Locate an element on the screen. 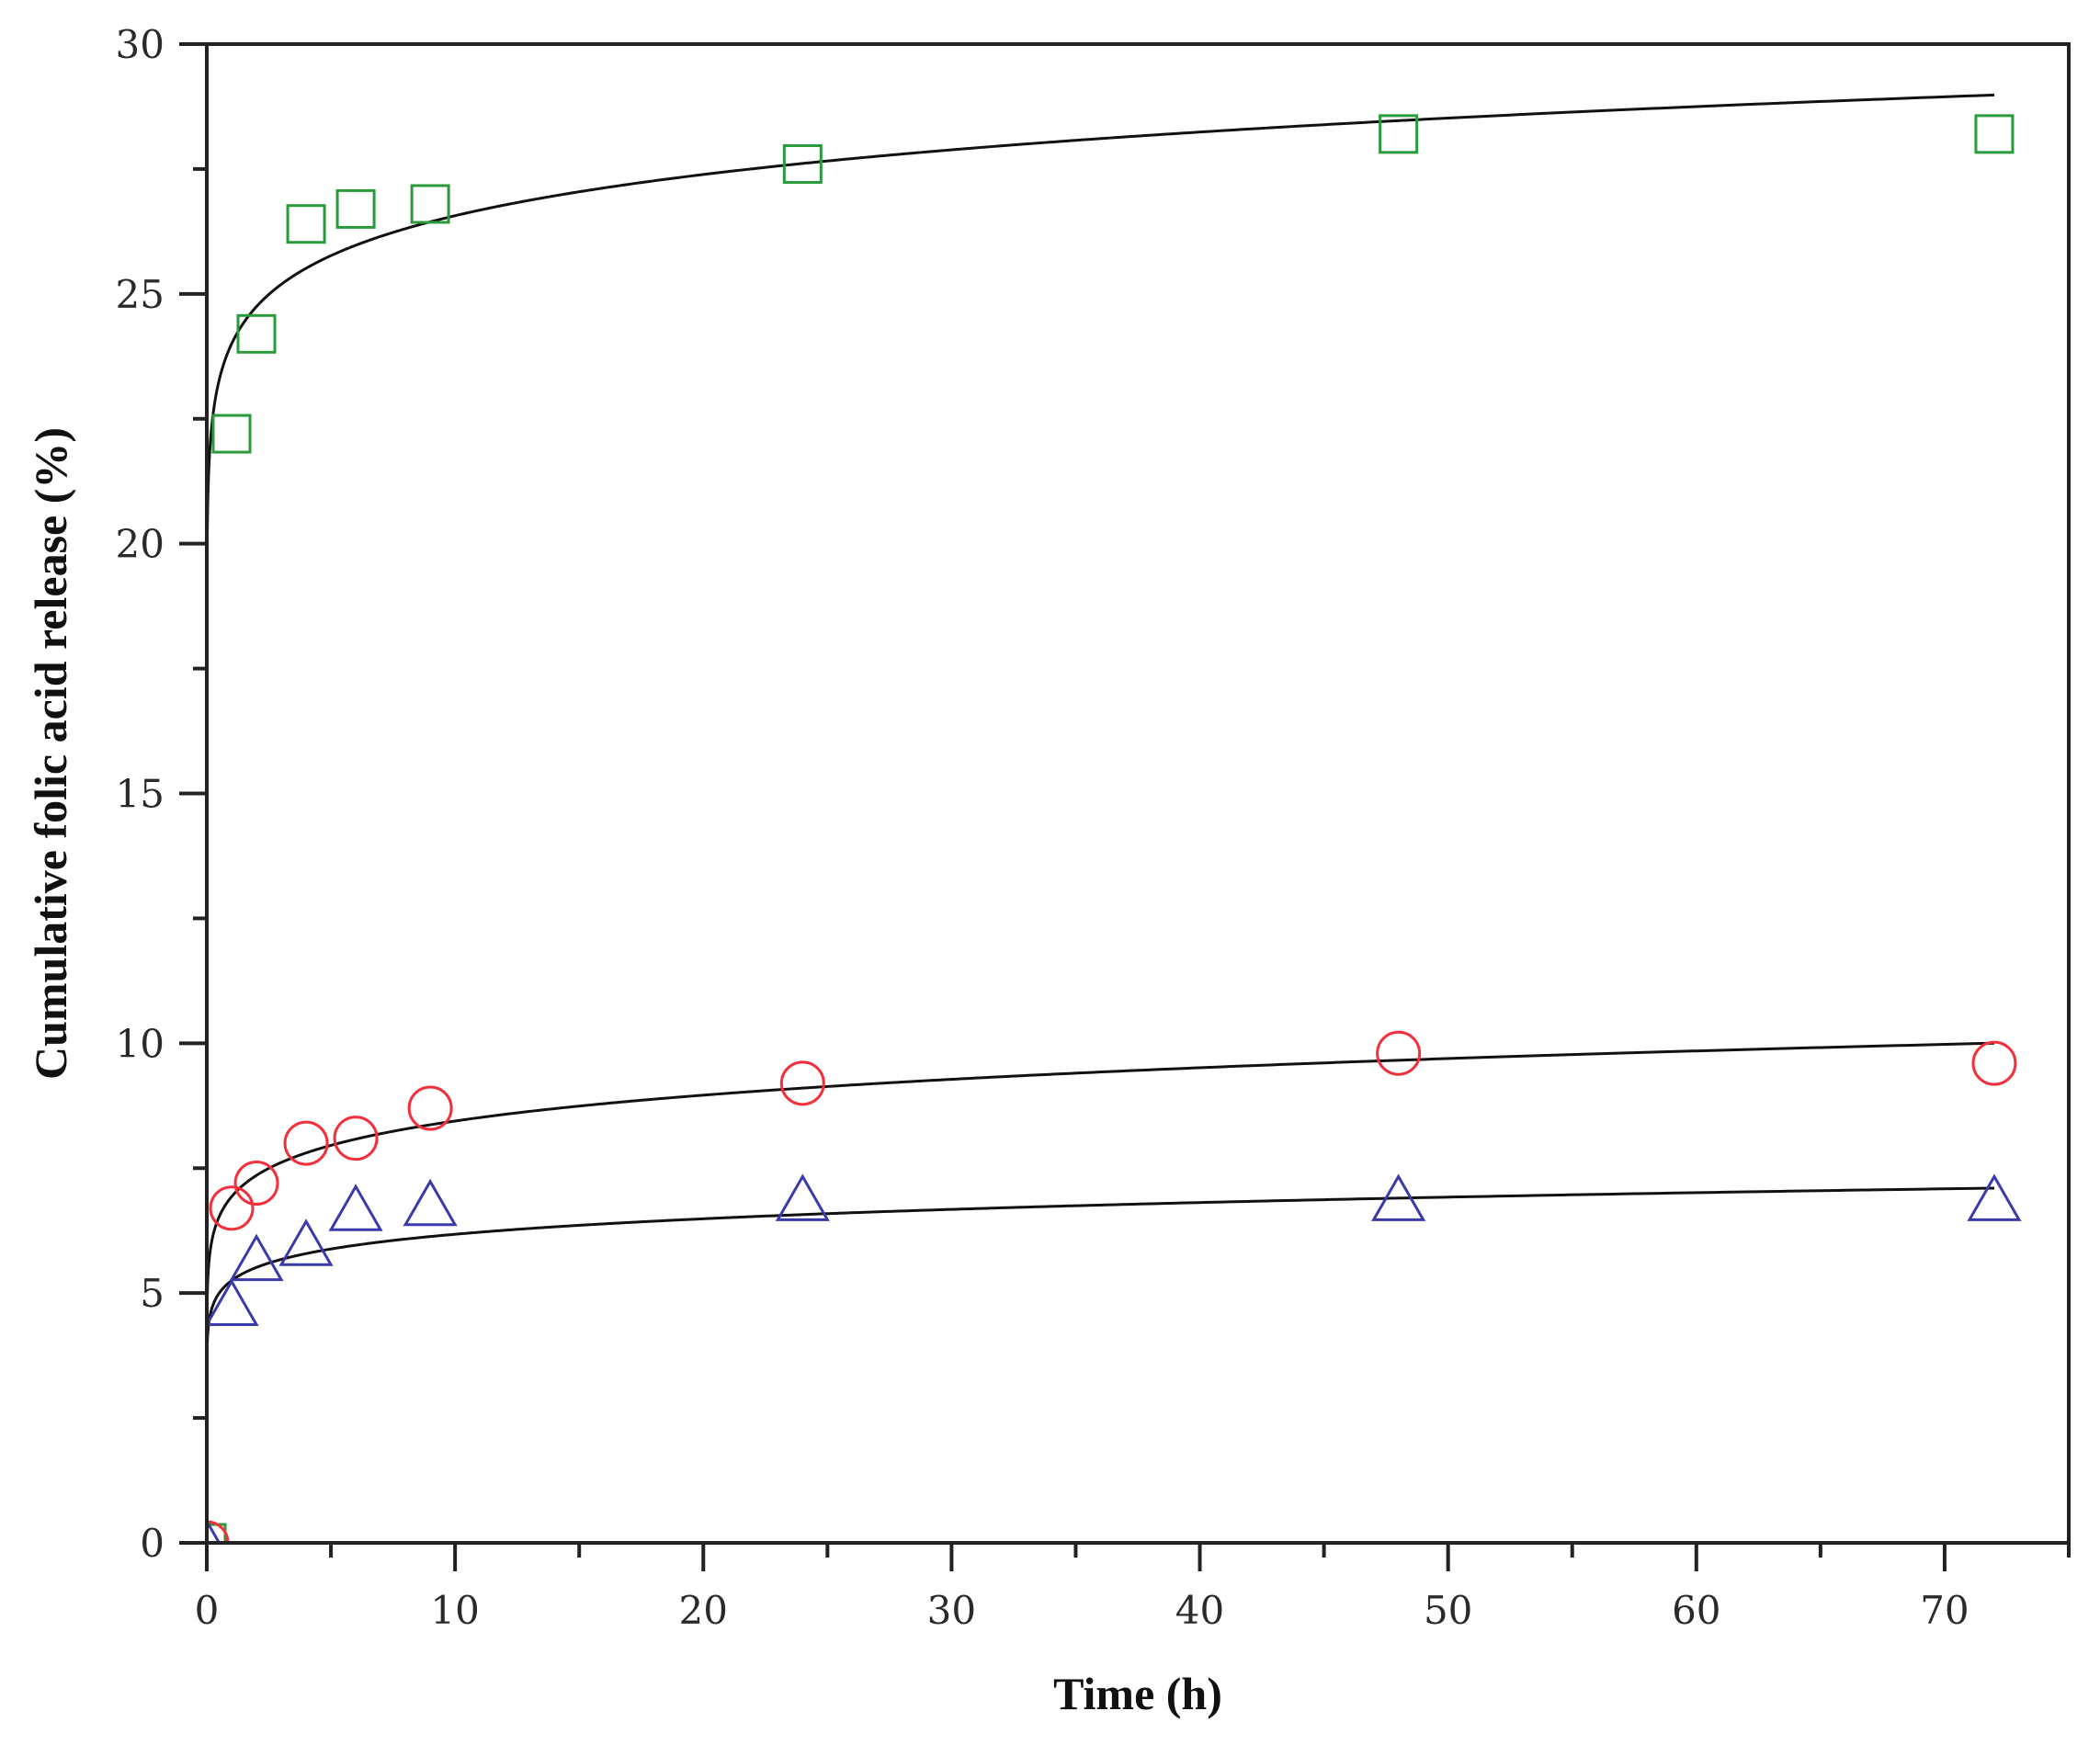  x-tick-label: 40 is located at coordinates (1199, 1610).